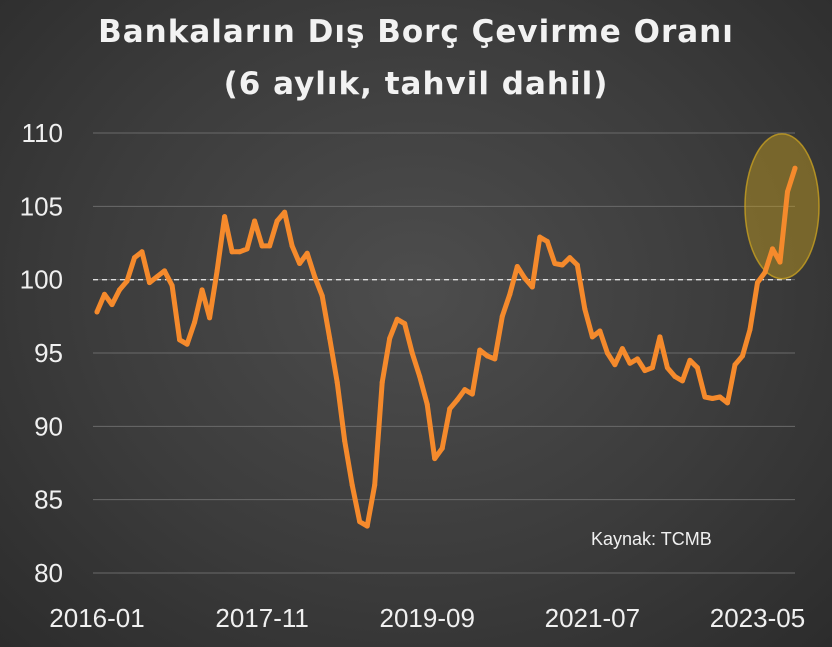 This screenshot has width=832, height=647. Describe the element at coordinates (48, 426) in the screenshot. I see `y-tick-label: 90` at that location.